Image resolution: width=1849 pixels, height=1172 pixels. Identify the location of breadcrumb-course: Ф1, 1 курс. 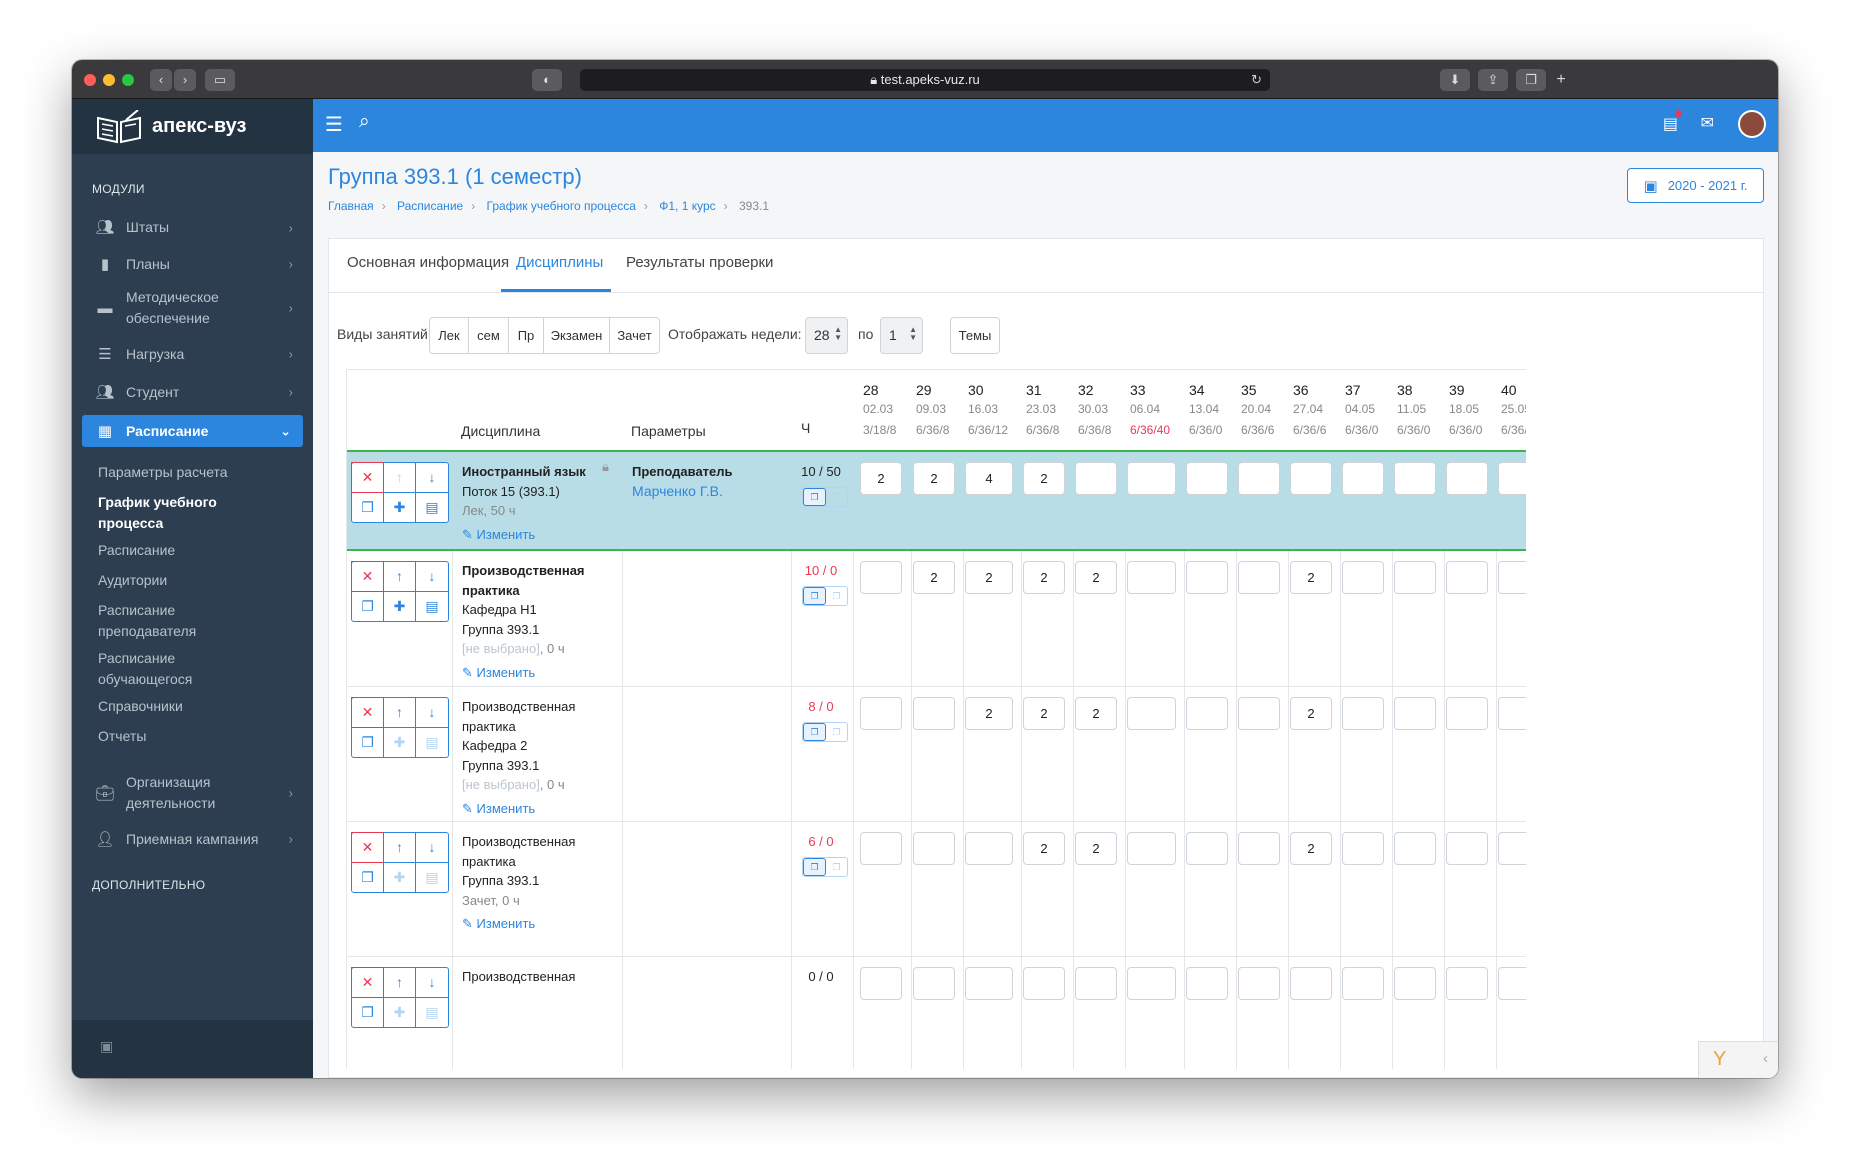
(687, 206).